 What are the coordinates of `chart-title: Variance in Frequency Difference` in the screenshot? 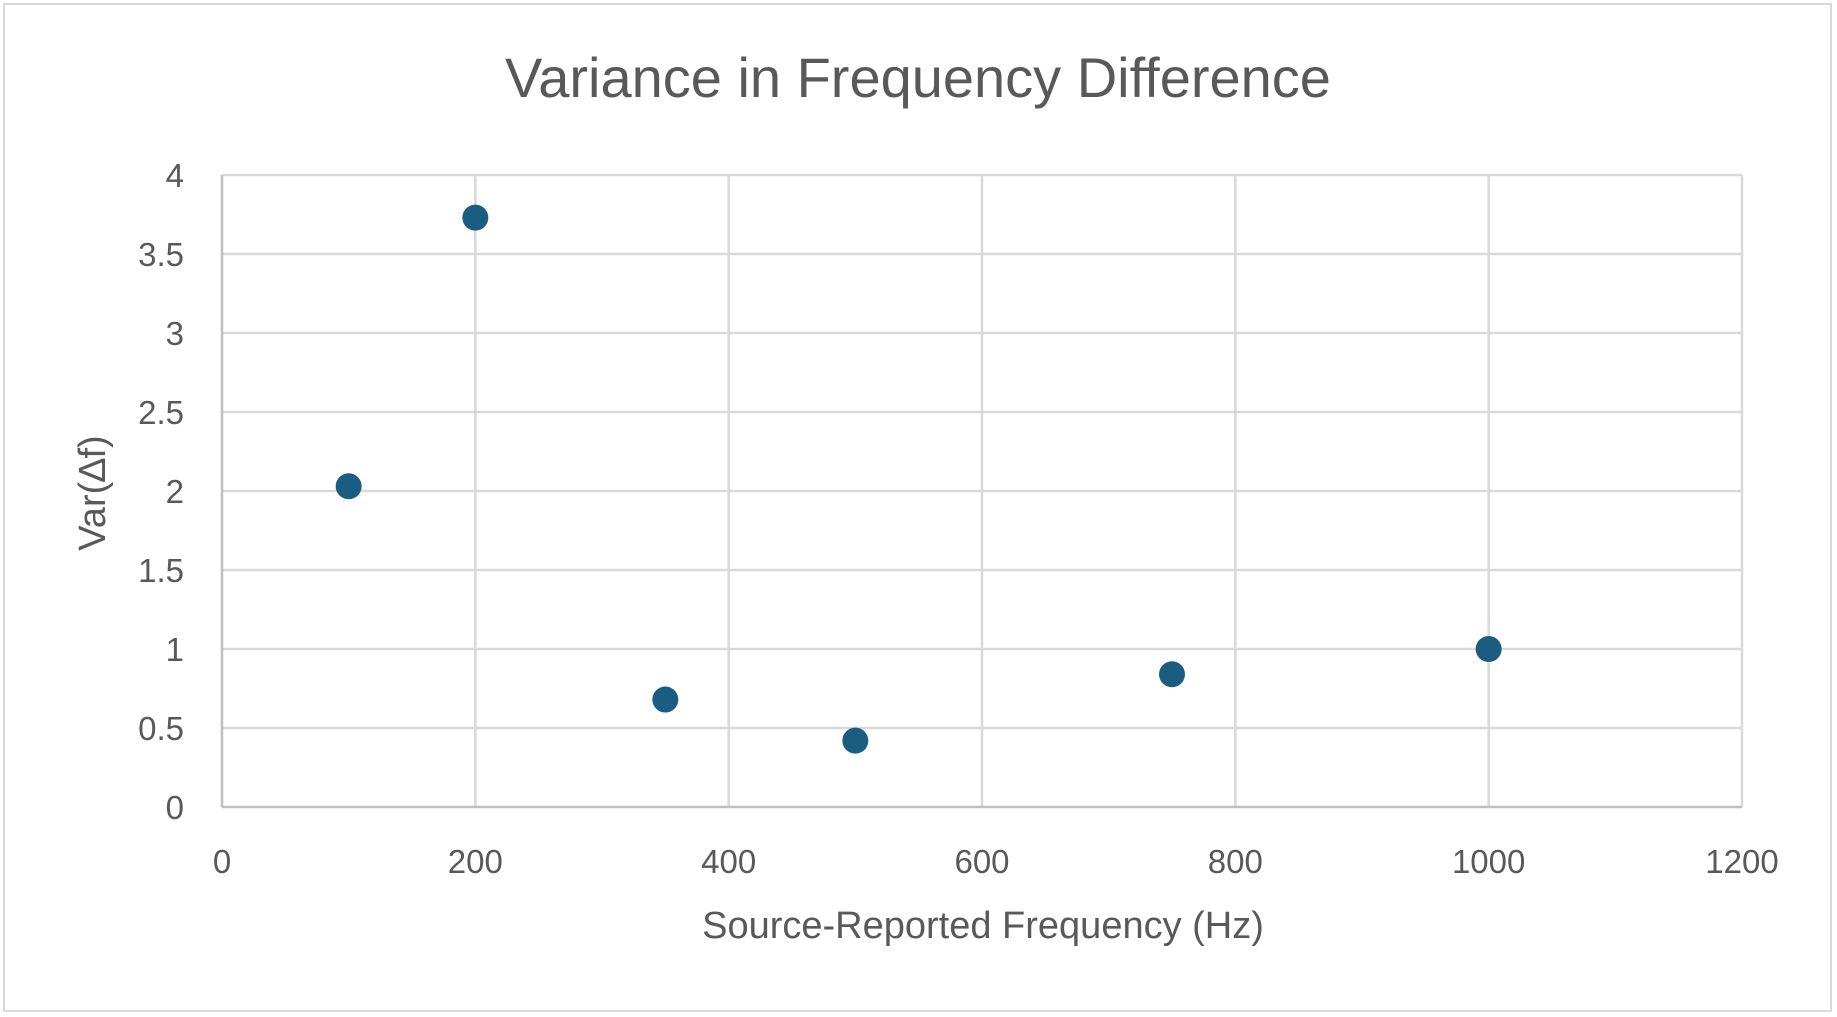 It's located at (918, 77).